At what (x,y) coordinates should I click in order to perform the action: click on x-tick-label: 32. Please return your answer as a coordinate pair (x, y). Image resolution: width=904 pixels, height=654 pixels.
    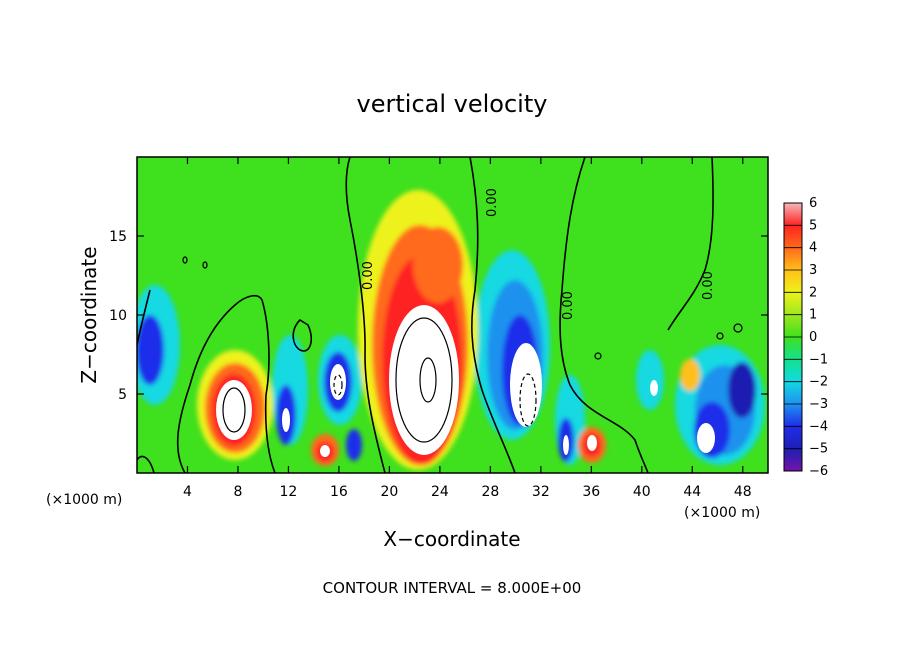
    Looking at the image, I should click on (541, 492).